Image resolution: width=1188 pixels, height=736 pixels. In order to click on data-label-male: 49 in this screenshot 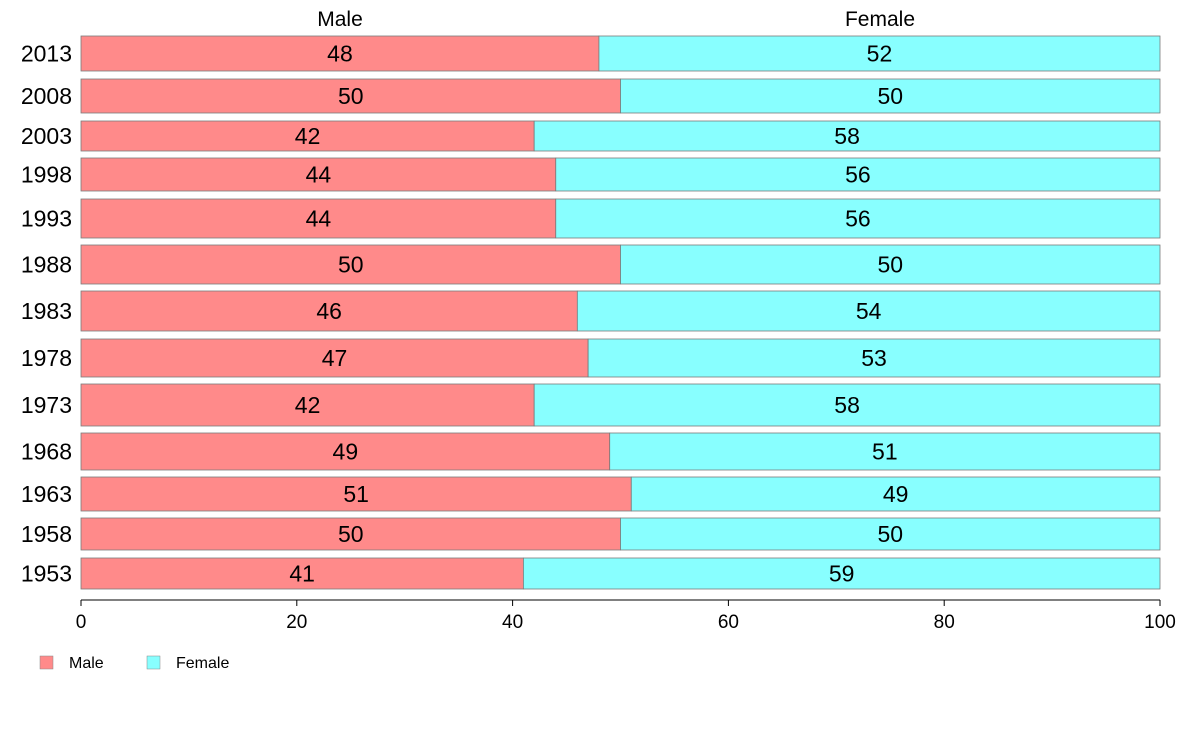, I will do `click(346, 452)`.